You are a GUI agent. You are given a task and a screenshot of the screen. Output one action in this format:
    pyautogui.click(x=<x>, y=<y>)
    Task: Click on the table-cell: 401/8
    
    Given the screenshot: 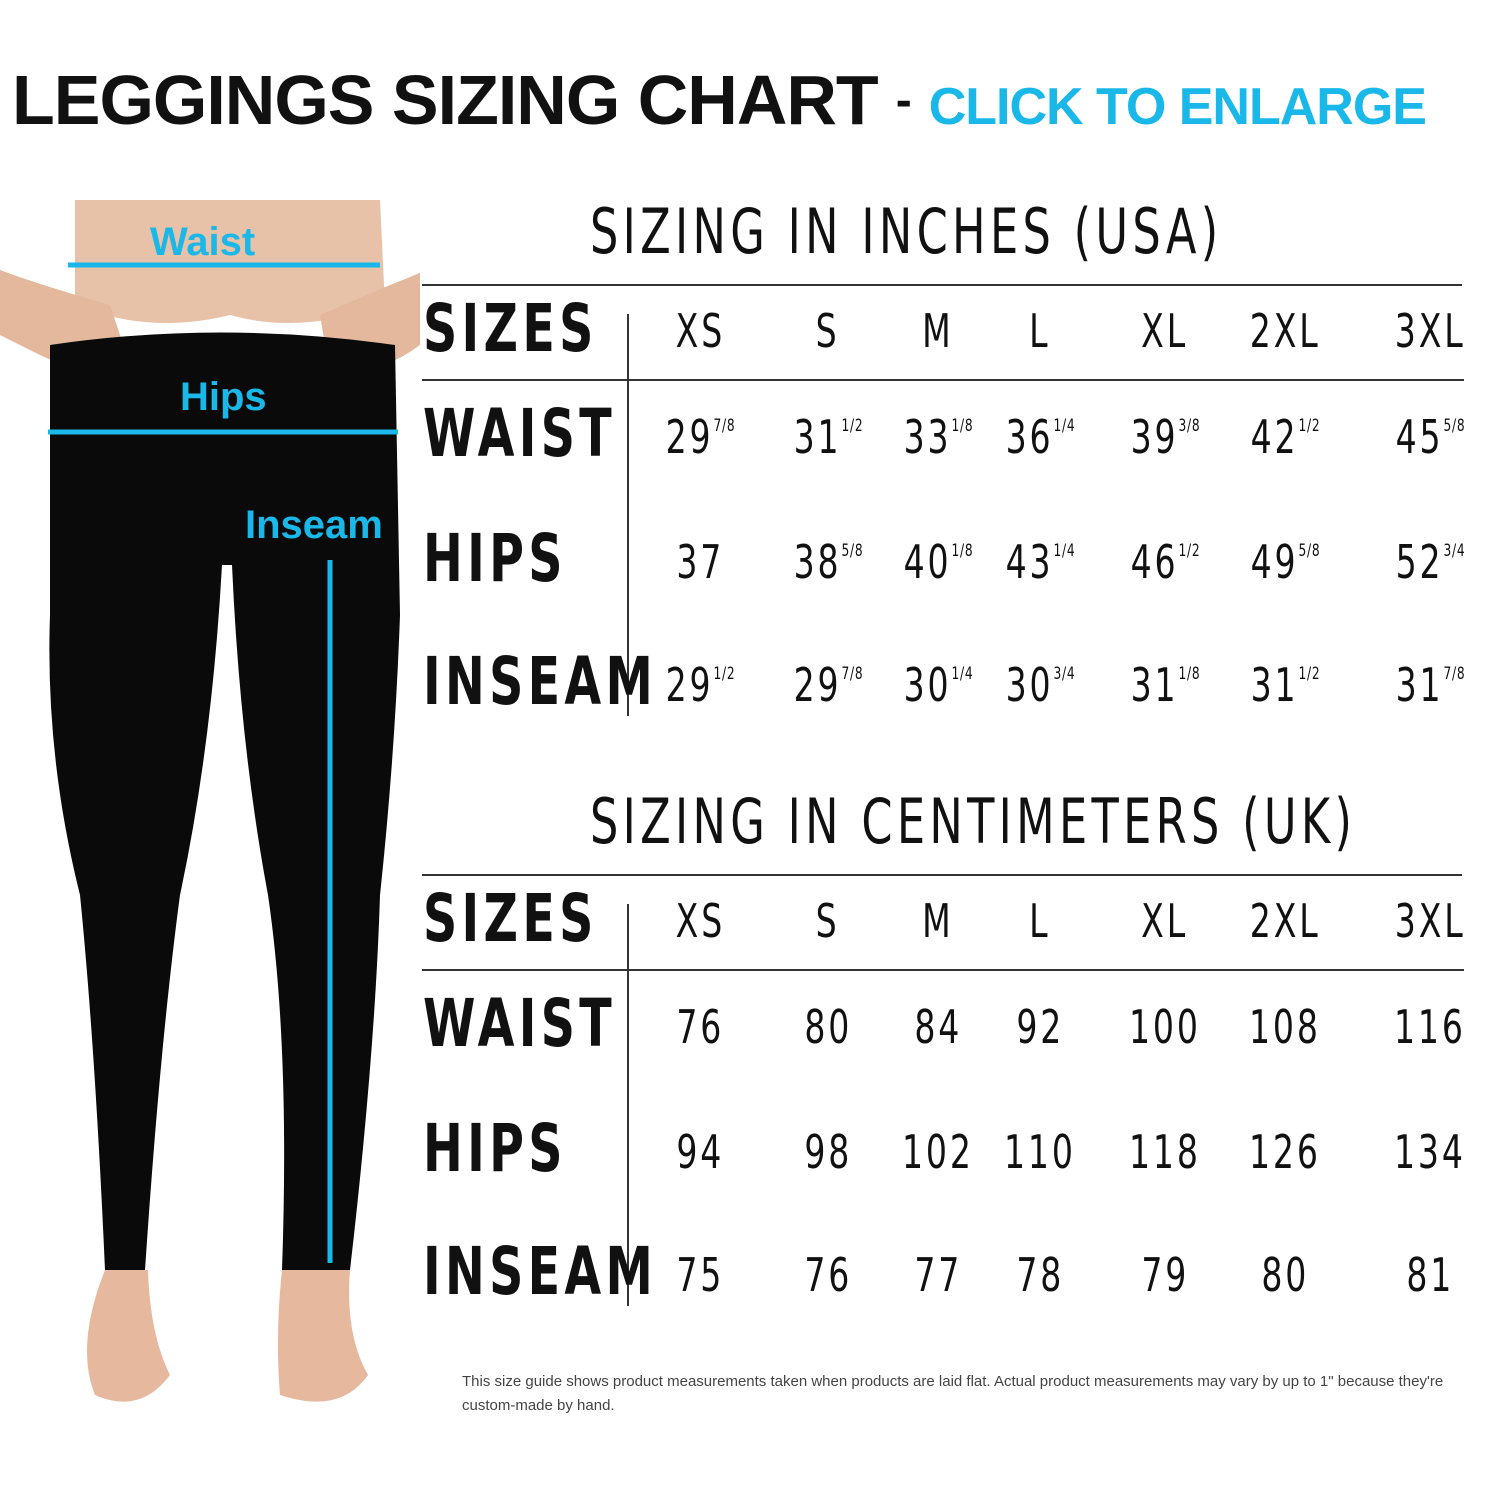 What is the action you would take?
    pyautogui.click(x=938, y=562)
    